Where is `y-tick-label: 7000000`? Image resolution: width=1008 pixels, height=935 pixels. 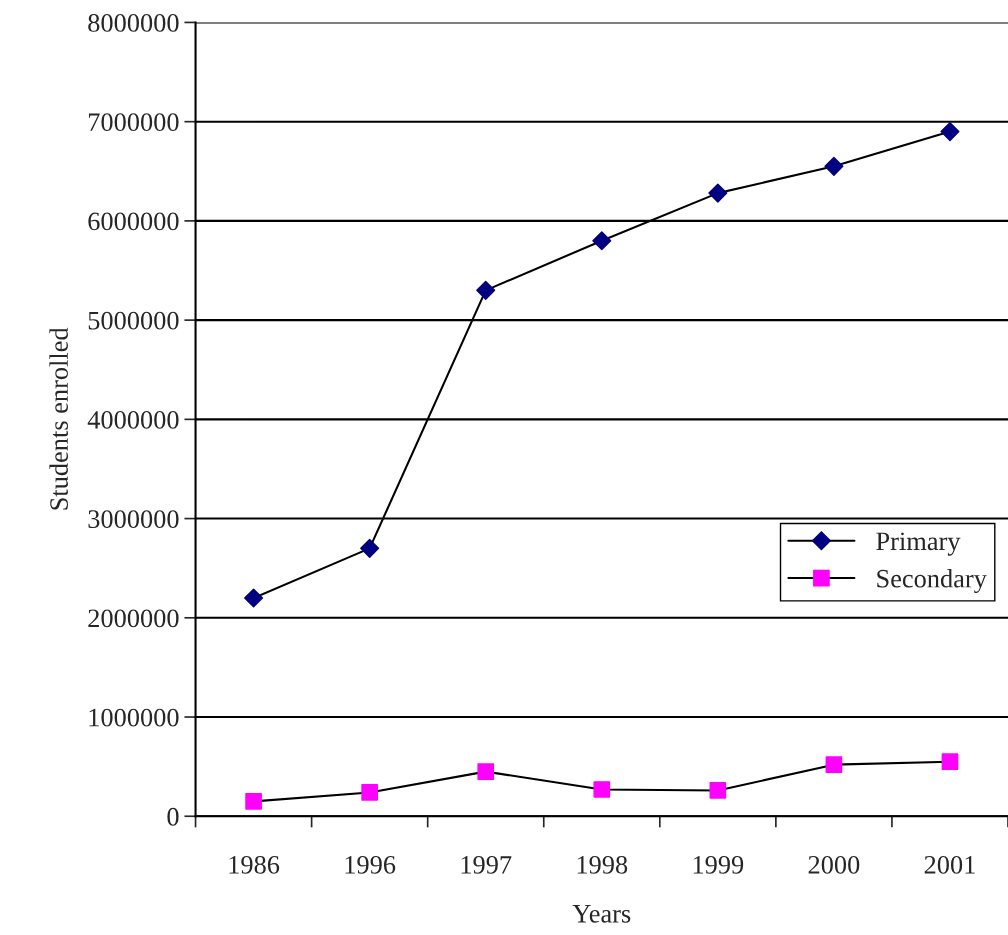 y-tick-label: 7000000 is located at coordinates (133, 122).